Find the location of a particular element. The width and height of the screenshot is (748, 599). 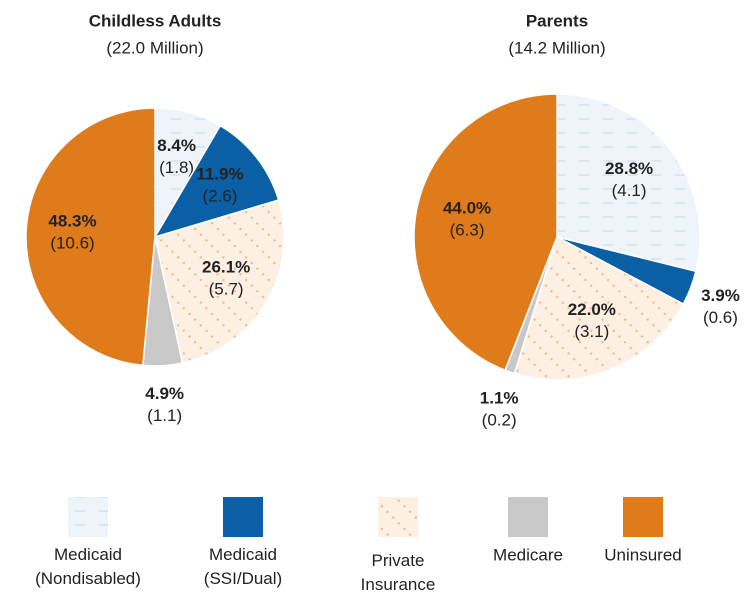

legend-label: Uninsured is located at coordinates (643, 554).